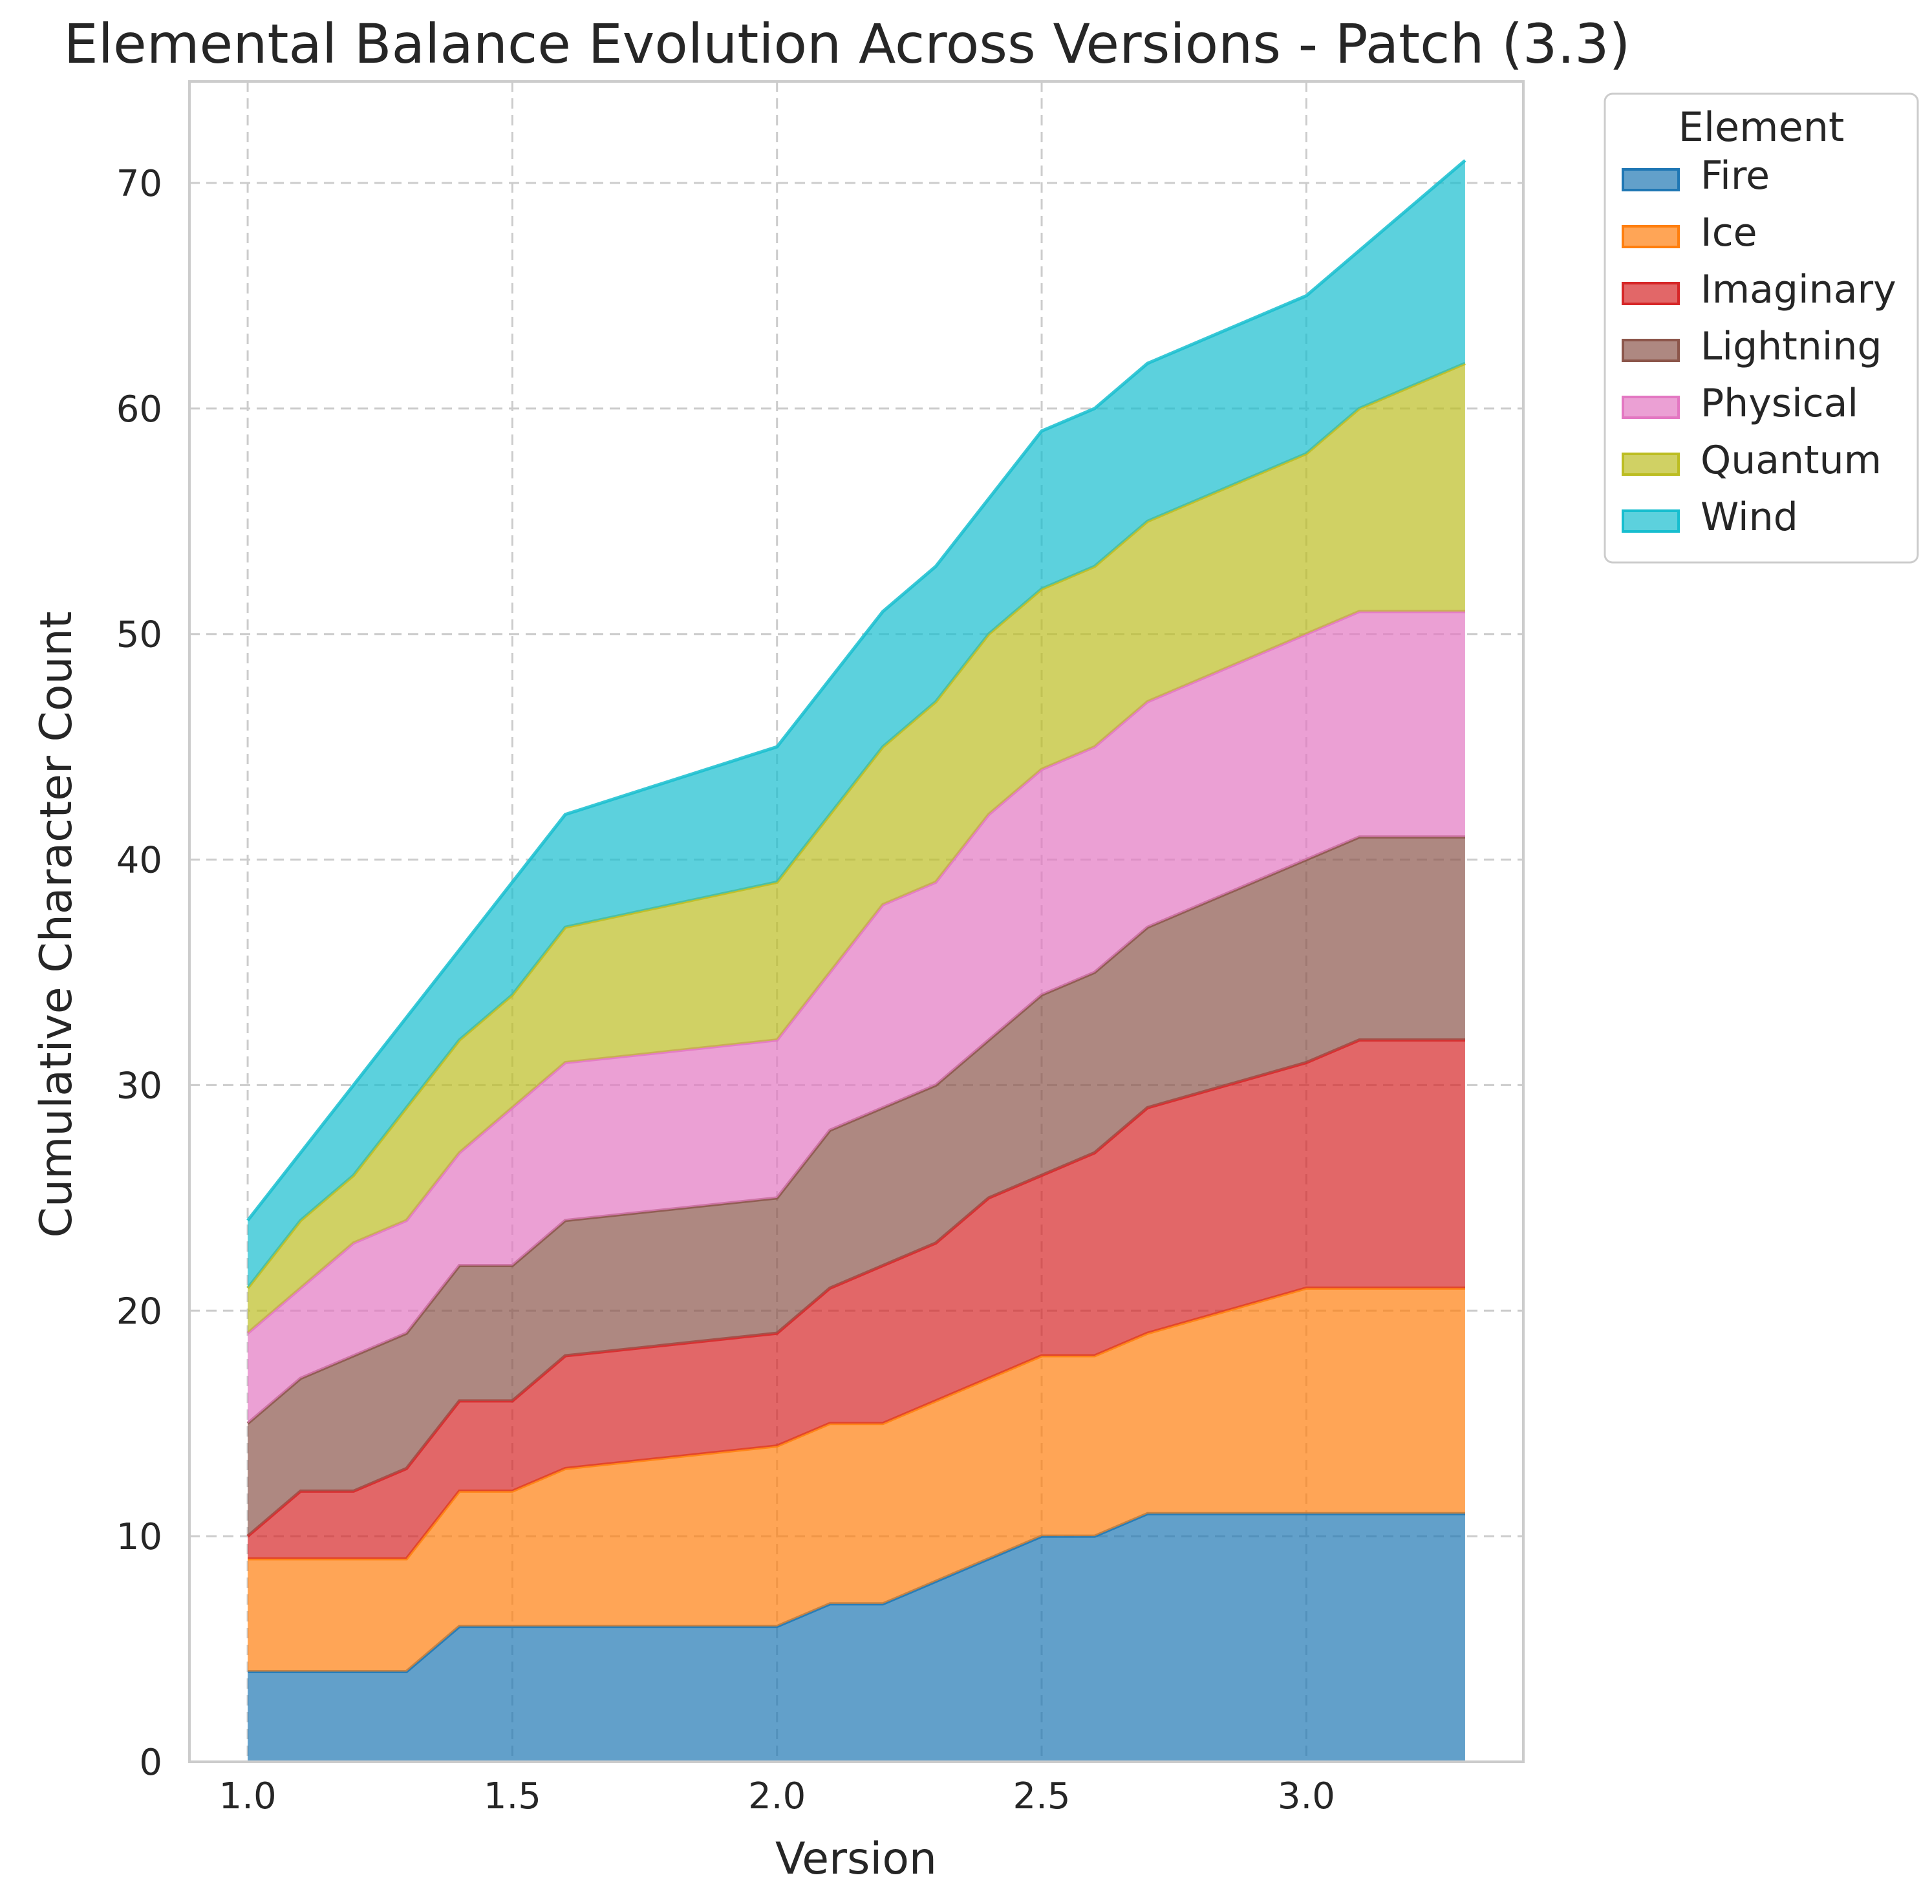  Describe the element at coordinates (139, 635) in the screenshot. I see `y-tick-label-50: 50` at that location.